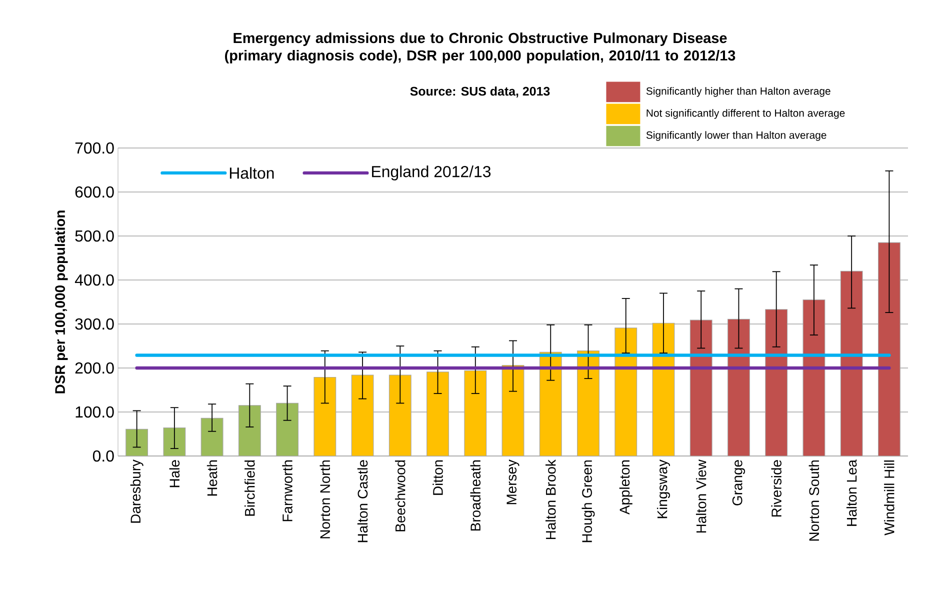 This screenshot has width=937, height=590. I want to click on y-tick-label: 300.0, so click(94, 324).